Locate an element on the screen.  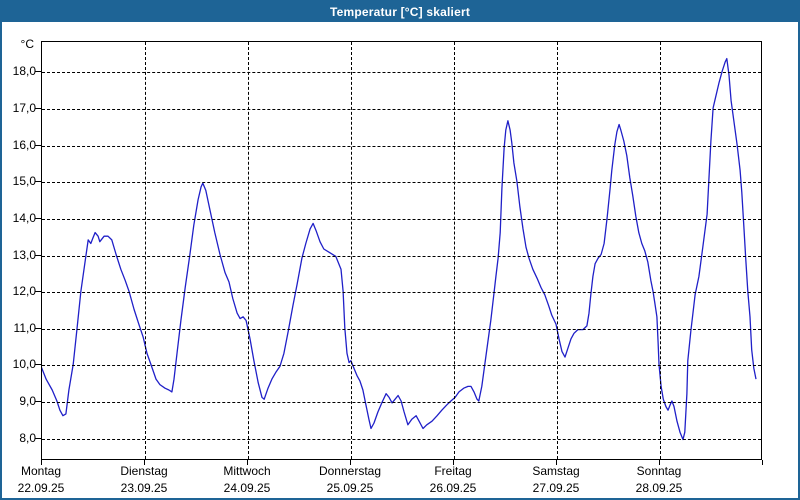
x-day-name-label: Dienstag is located at coordinates (144, 471).